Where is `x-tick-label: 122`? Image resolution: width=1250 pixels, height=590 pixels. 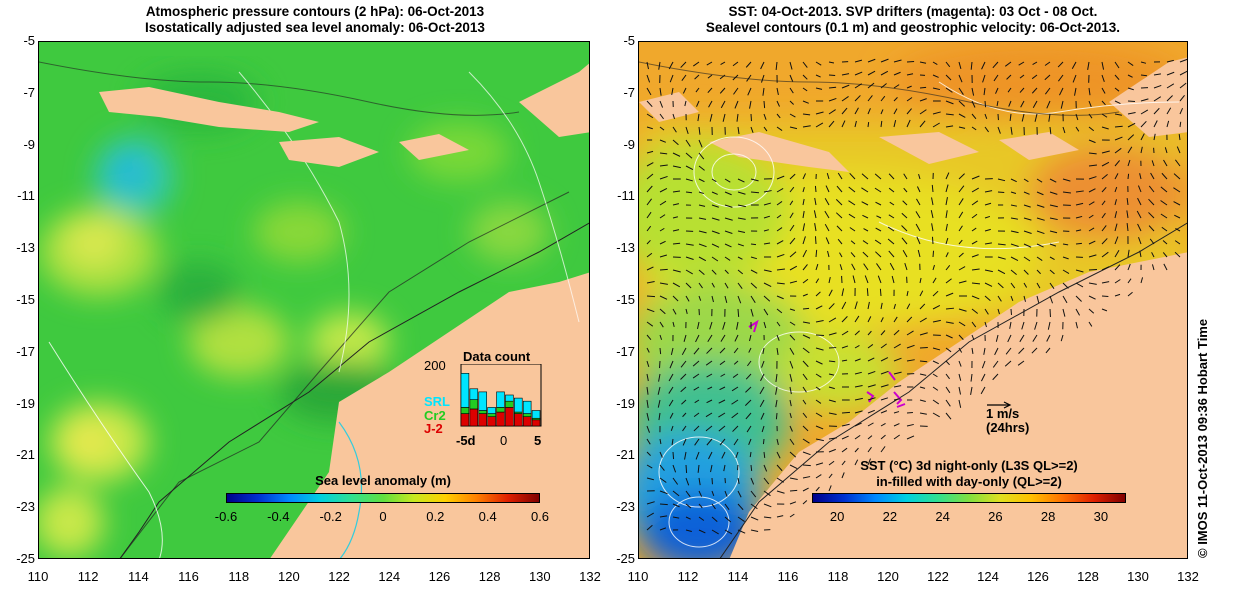
x-tick-label: 122 is located at coordinates (938, 576).